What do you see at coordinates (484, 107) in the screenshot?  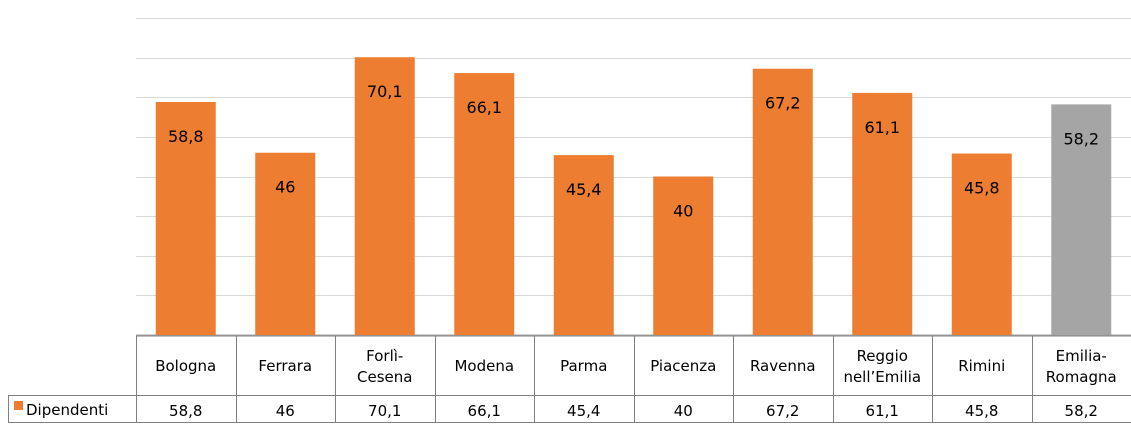 I see `data-label: 66,1` at bounding box center [484, 107].